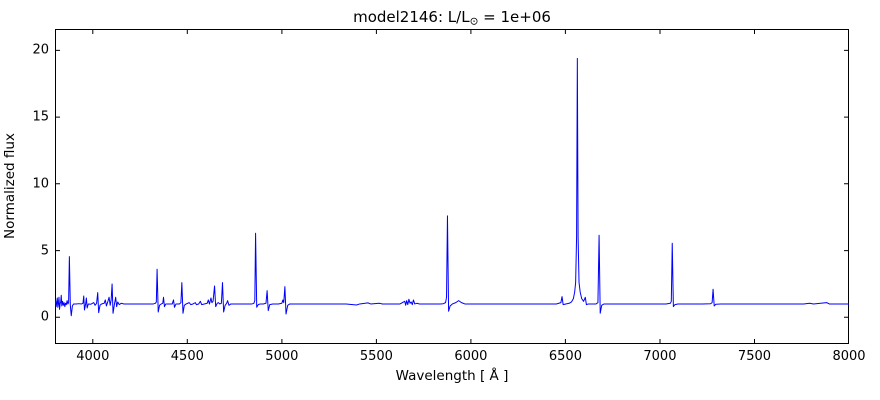  What do you see at coordinates (452, 376) in the screenshot?
I see `x-axis-label: Wavelength [ Å ]` at bounding box center [452, 376].